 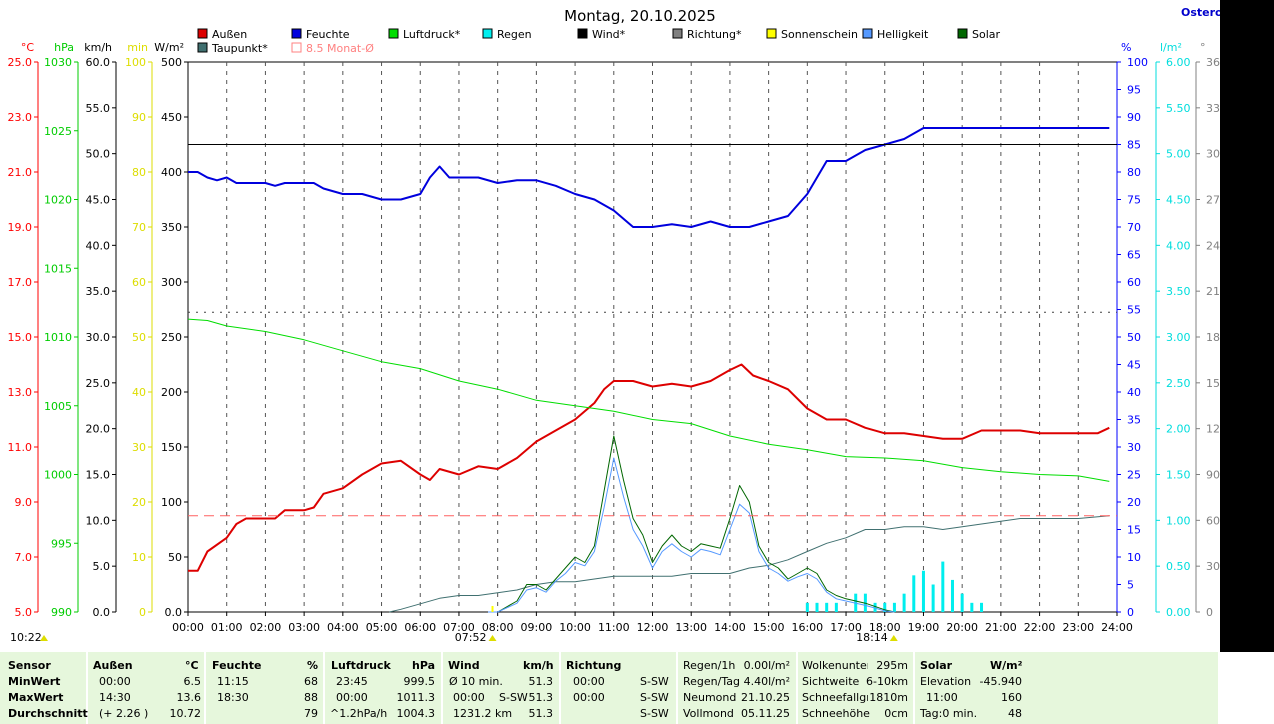 I want to click on wind-tick-label: 60.0, so click(x=98, y=62).